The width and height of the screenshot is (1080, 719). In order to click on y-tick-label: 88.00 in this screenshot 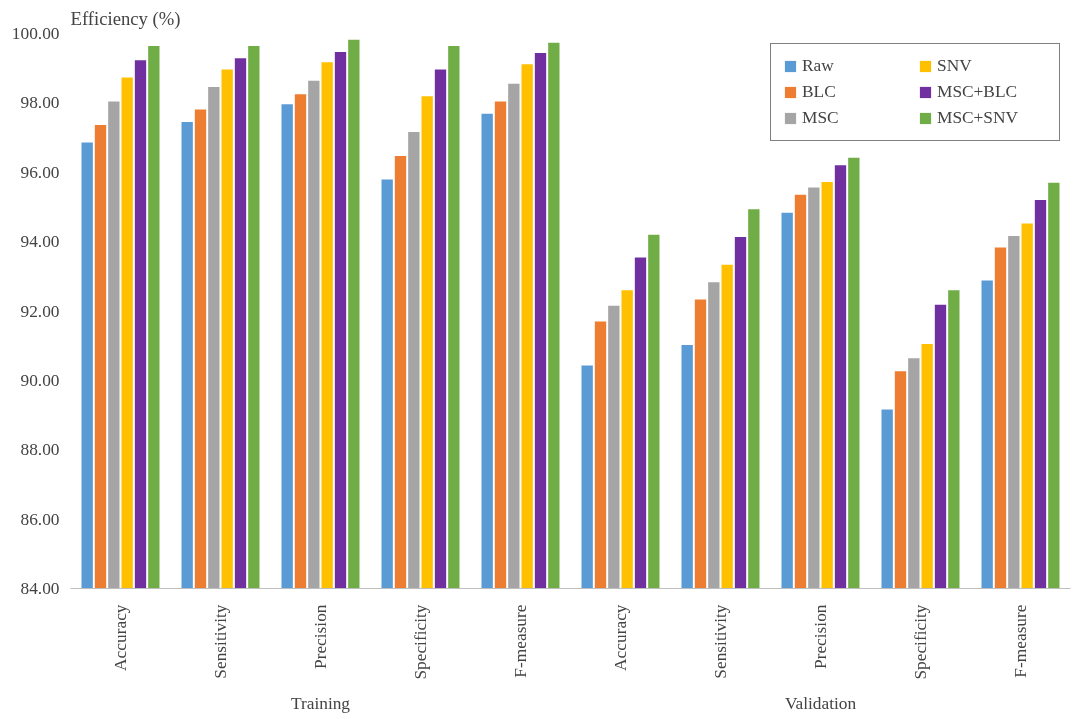, I will do `click(40, 450)`.